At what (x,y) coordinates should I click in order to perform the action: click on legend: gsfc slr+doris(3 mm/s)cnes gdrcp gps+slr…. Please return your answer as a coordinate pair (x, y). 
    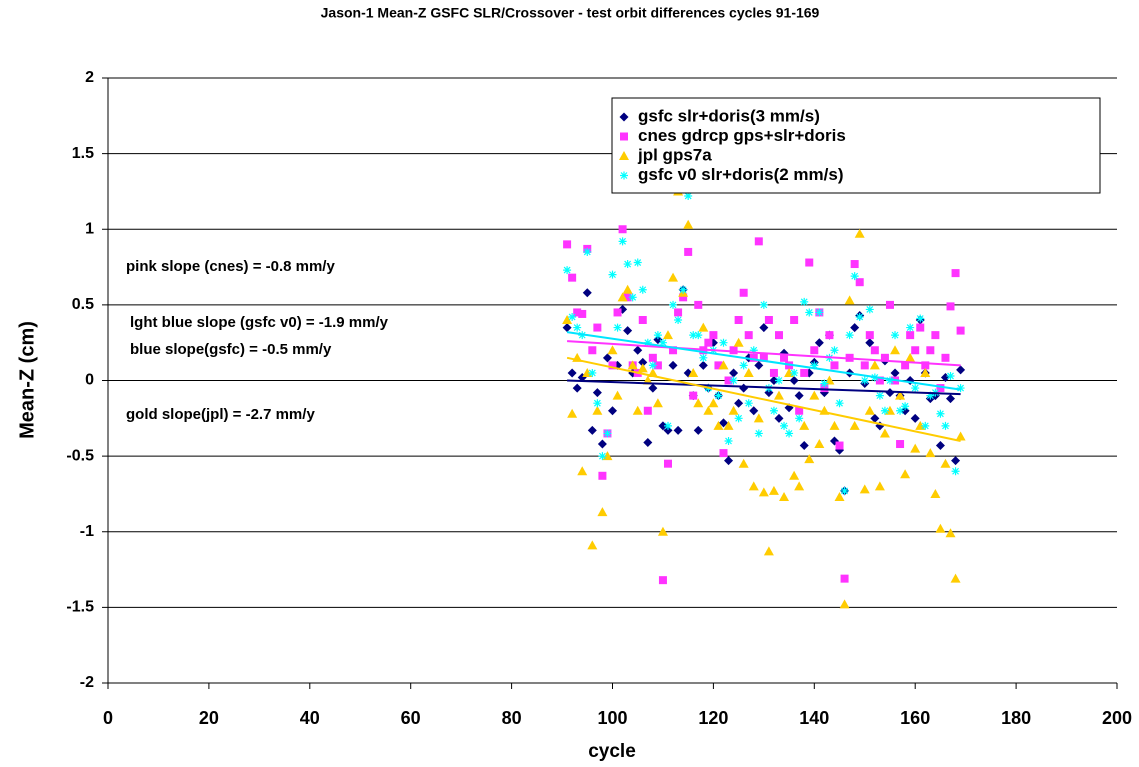
    Looking at the image, I should click on (856, 145).